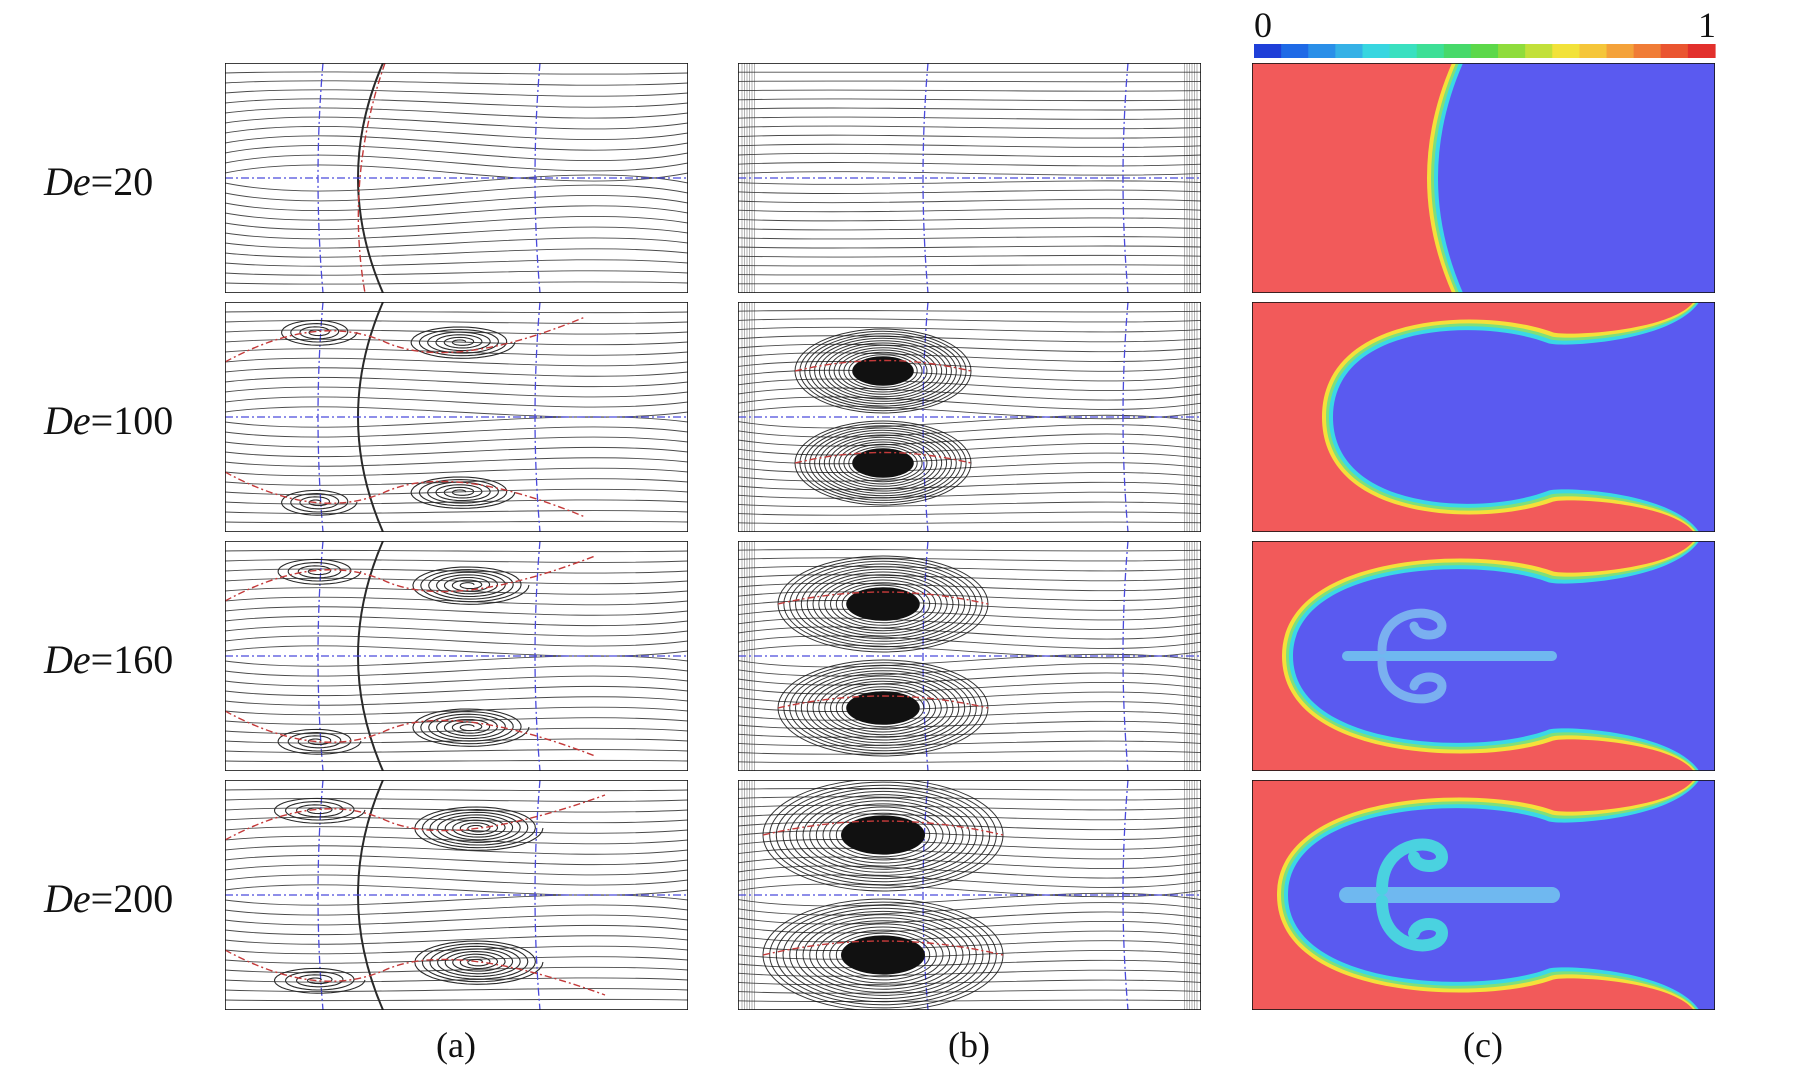 The height and width of the screenshot is (1081, 1810). I want to click on row-label-de-200: De=200, so click(134, 898).